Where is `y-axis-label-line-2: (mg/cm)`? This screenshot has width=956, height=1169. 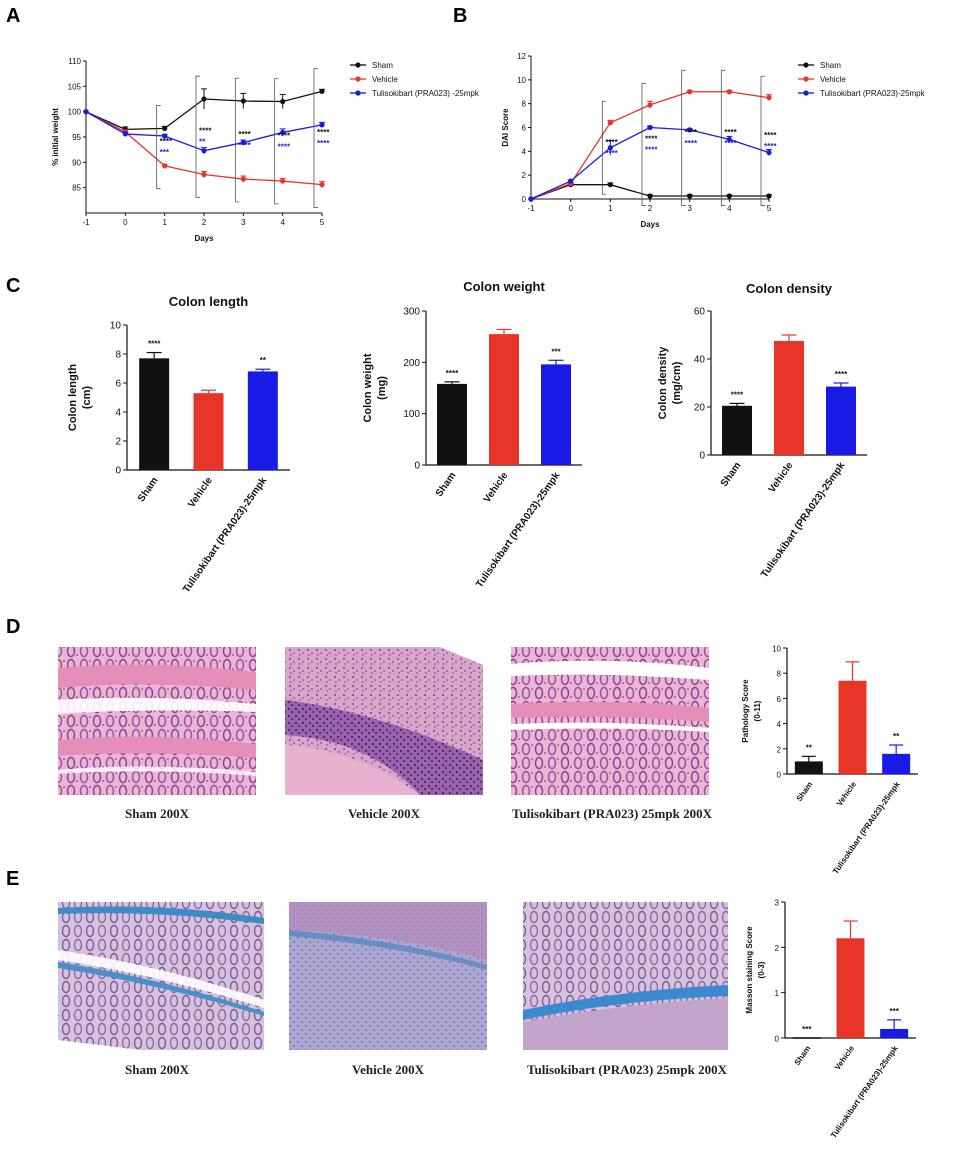 y-axis-label-line-2: (mg/cm) is located at coordinates (677, 382).